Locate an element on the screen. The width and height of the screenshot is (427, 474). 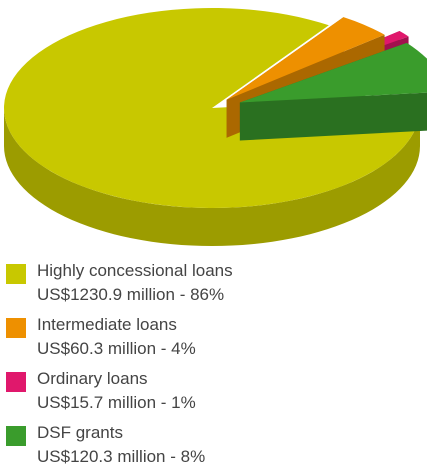
legend-value: US$15.7 million - 1% is located at coordinates (116, 402).